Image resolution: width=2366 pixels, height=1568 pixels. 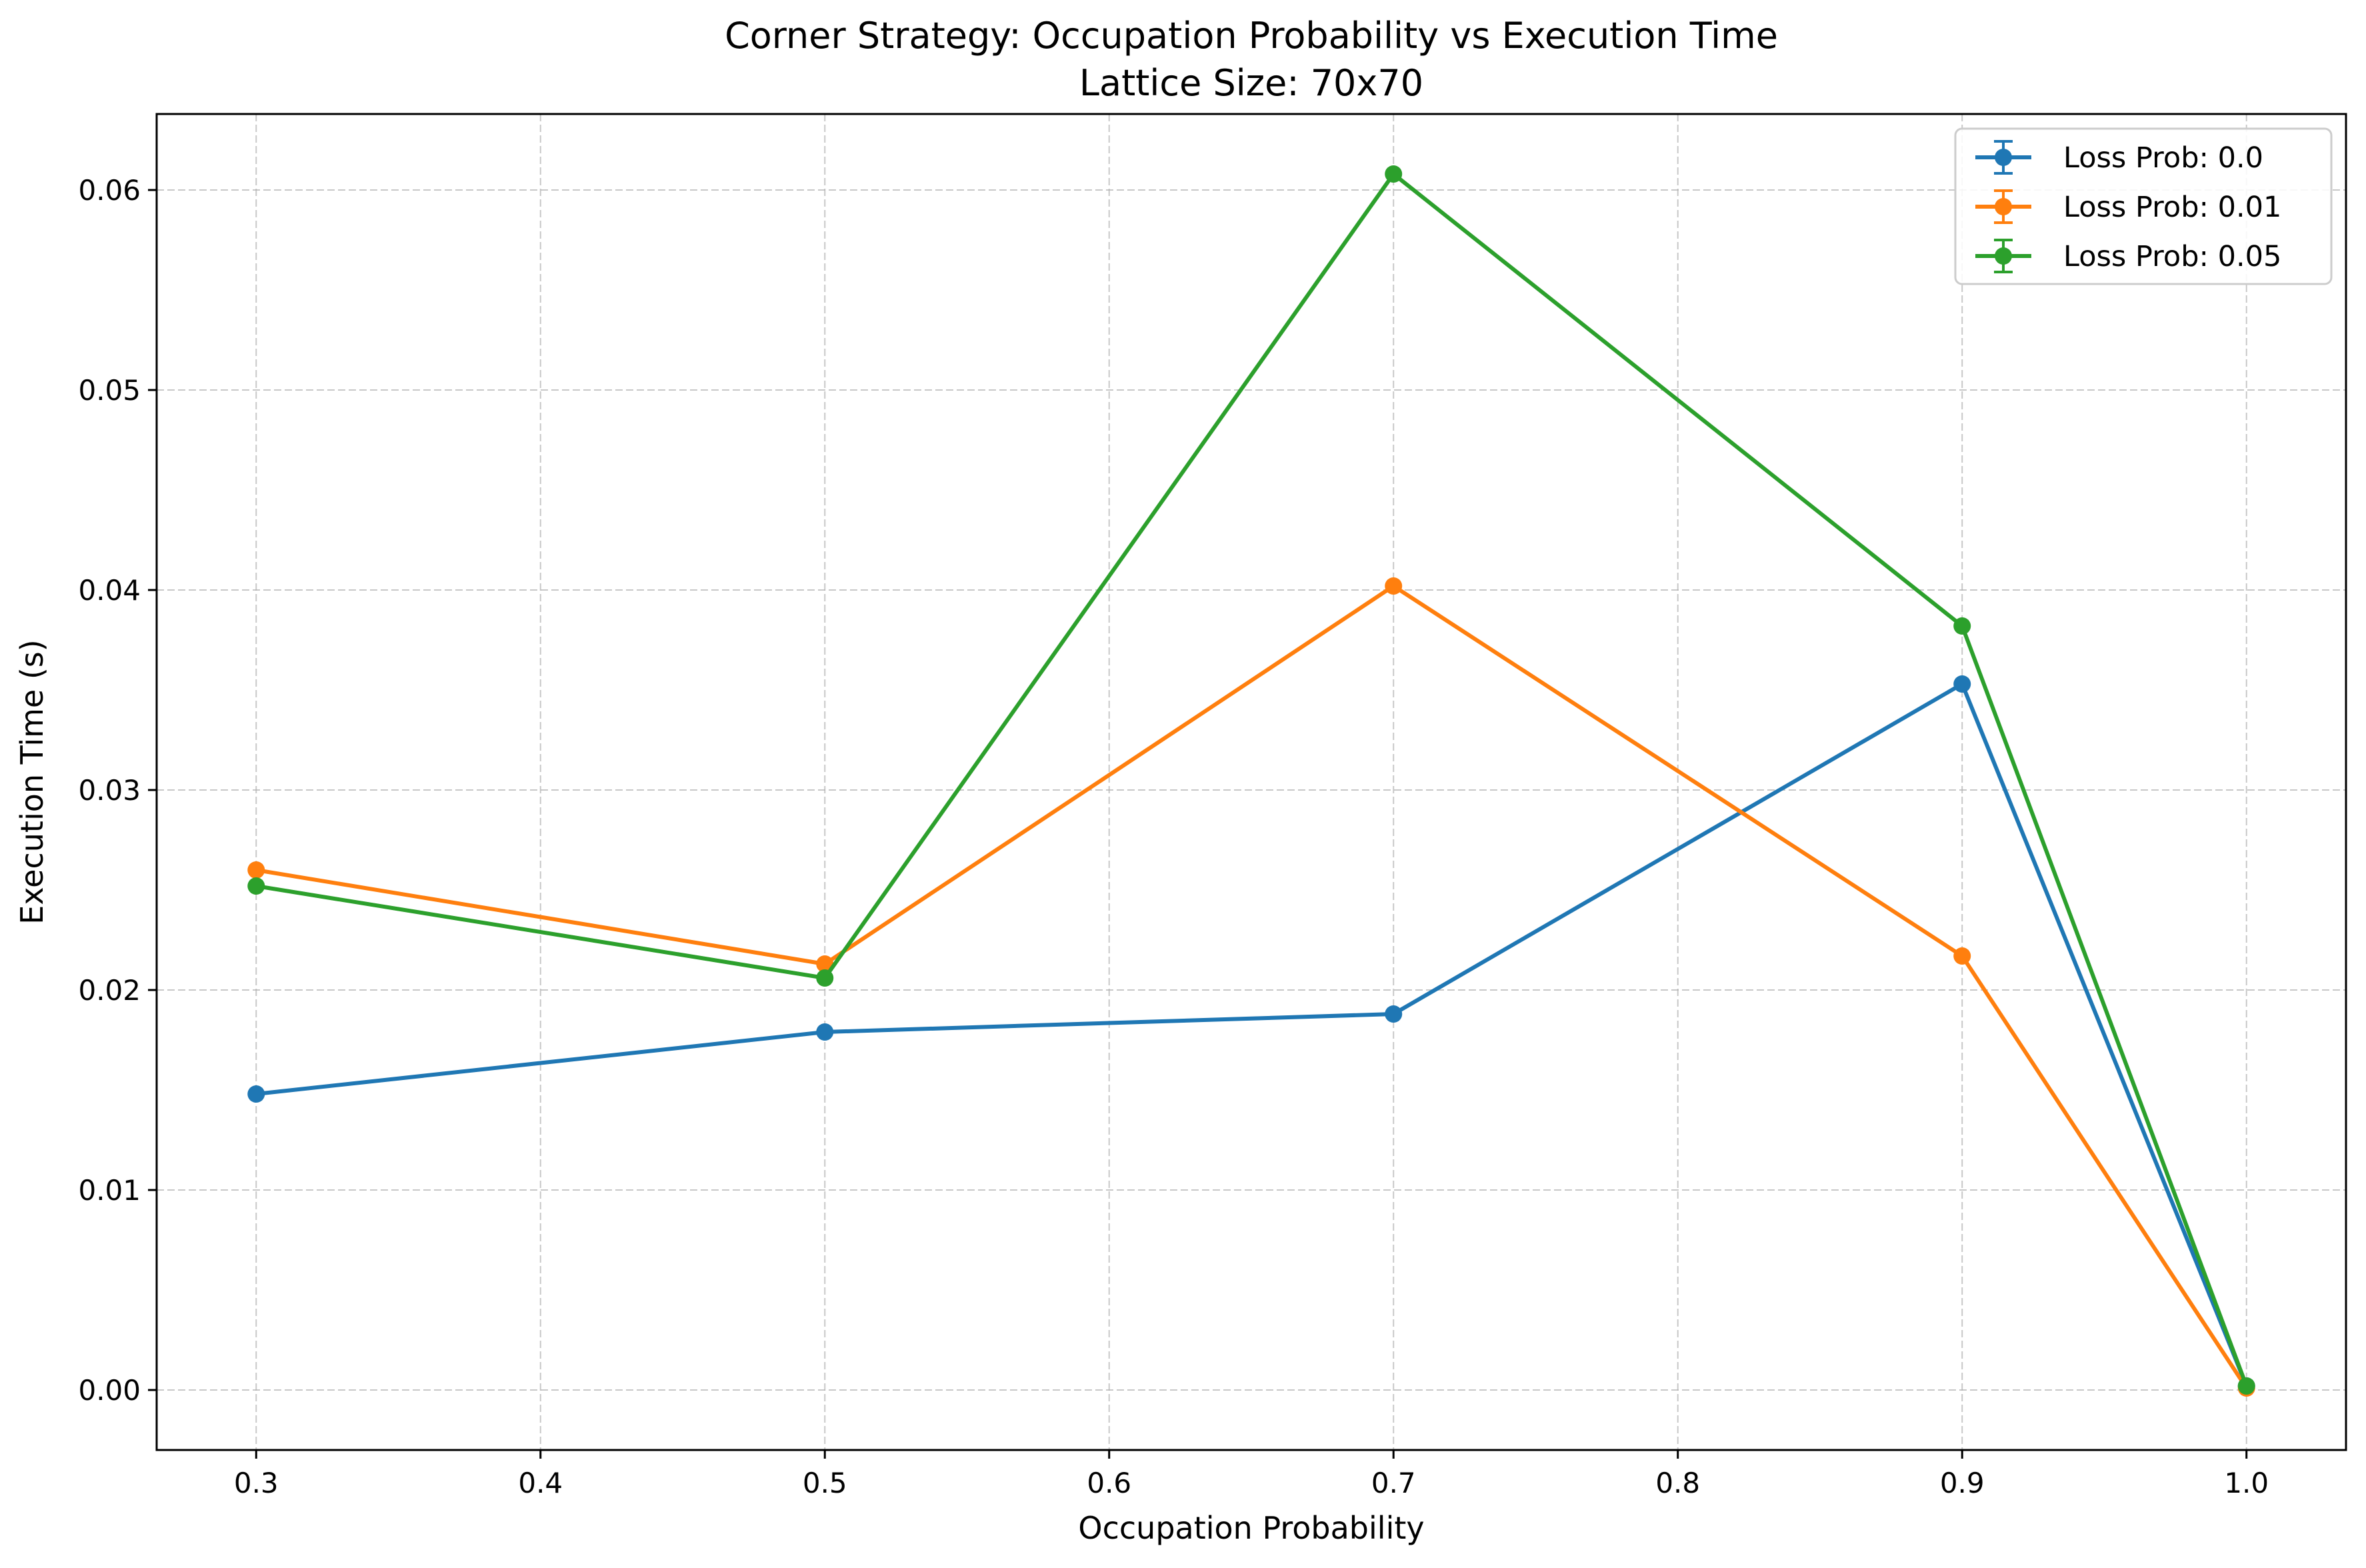 What do you see at coordinates (109, 590) in the screenshot?
I see `y-tick-label: 0.04` at bounding box center [109, 590].